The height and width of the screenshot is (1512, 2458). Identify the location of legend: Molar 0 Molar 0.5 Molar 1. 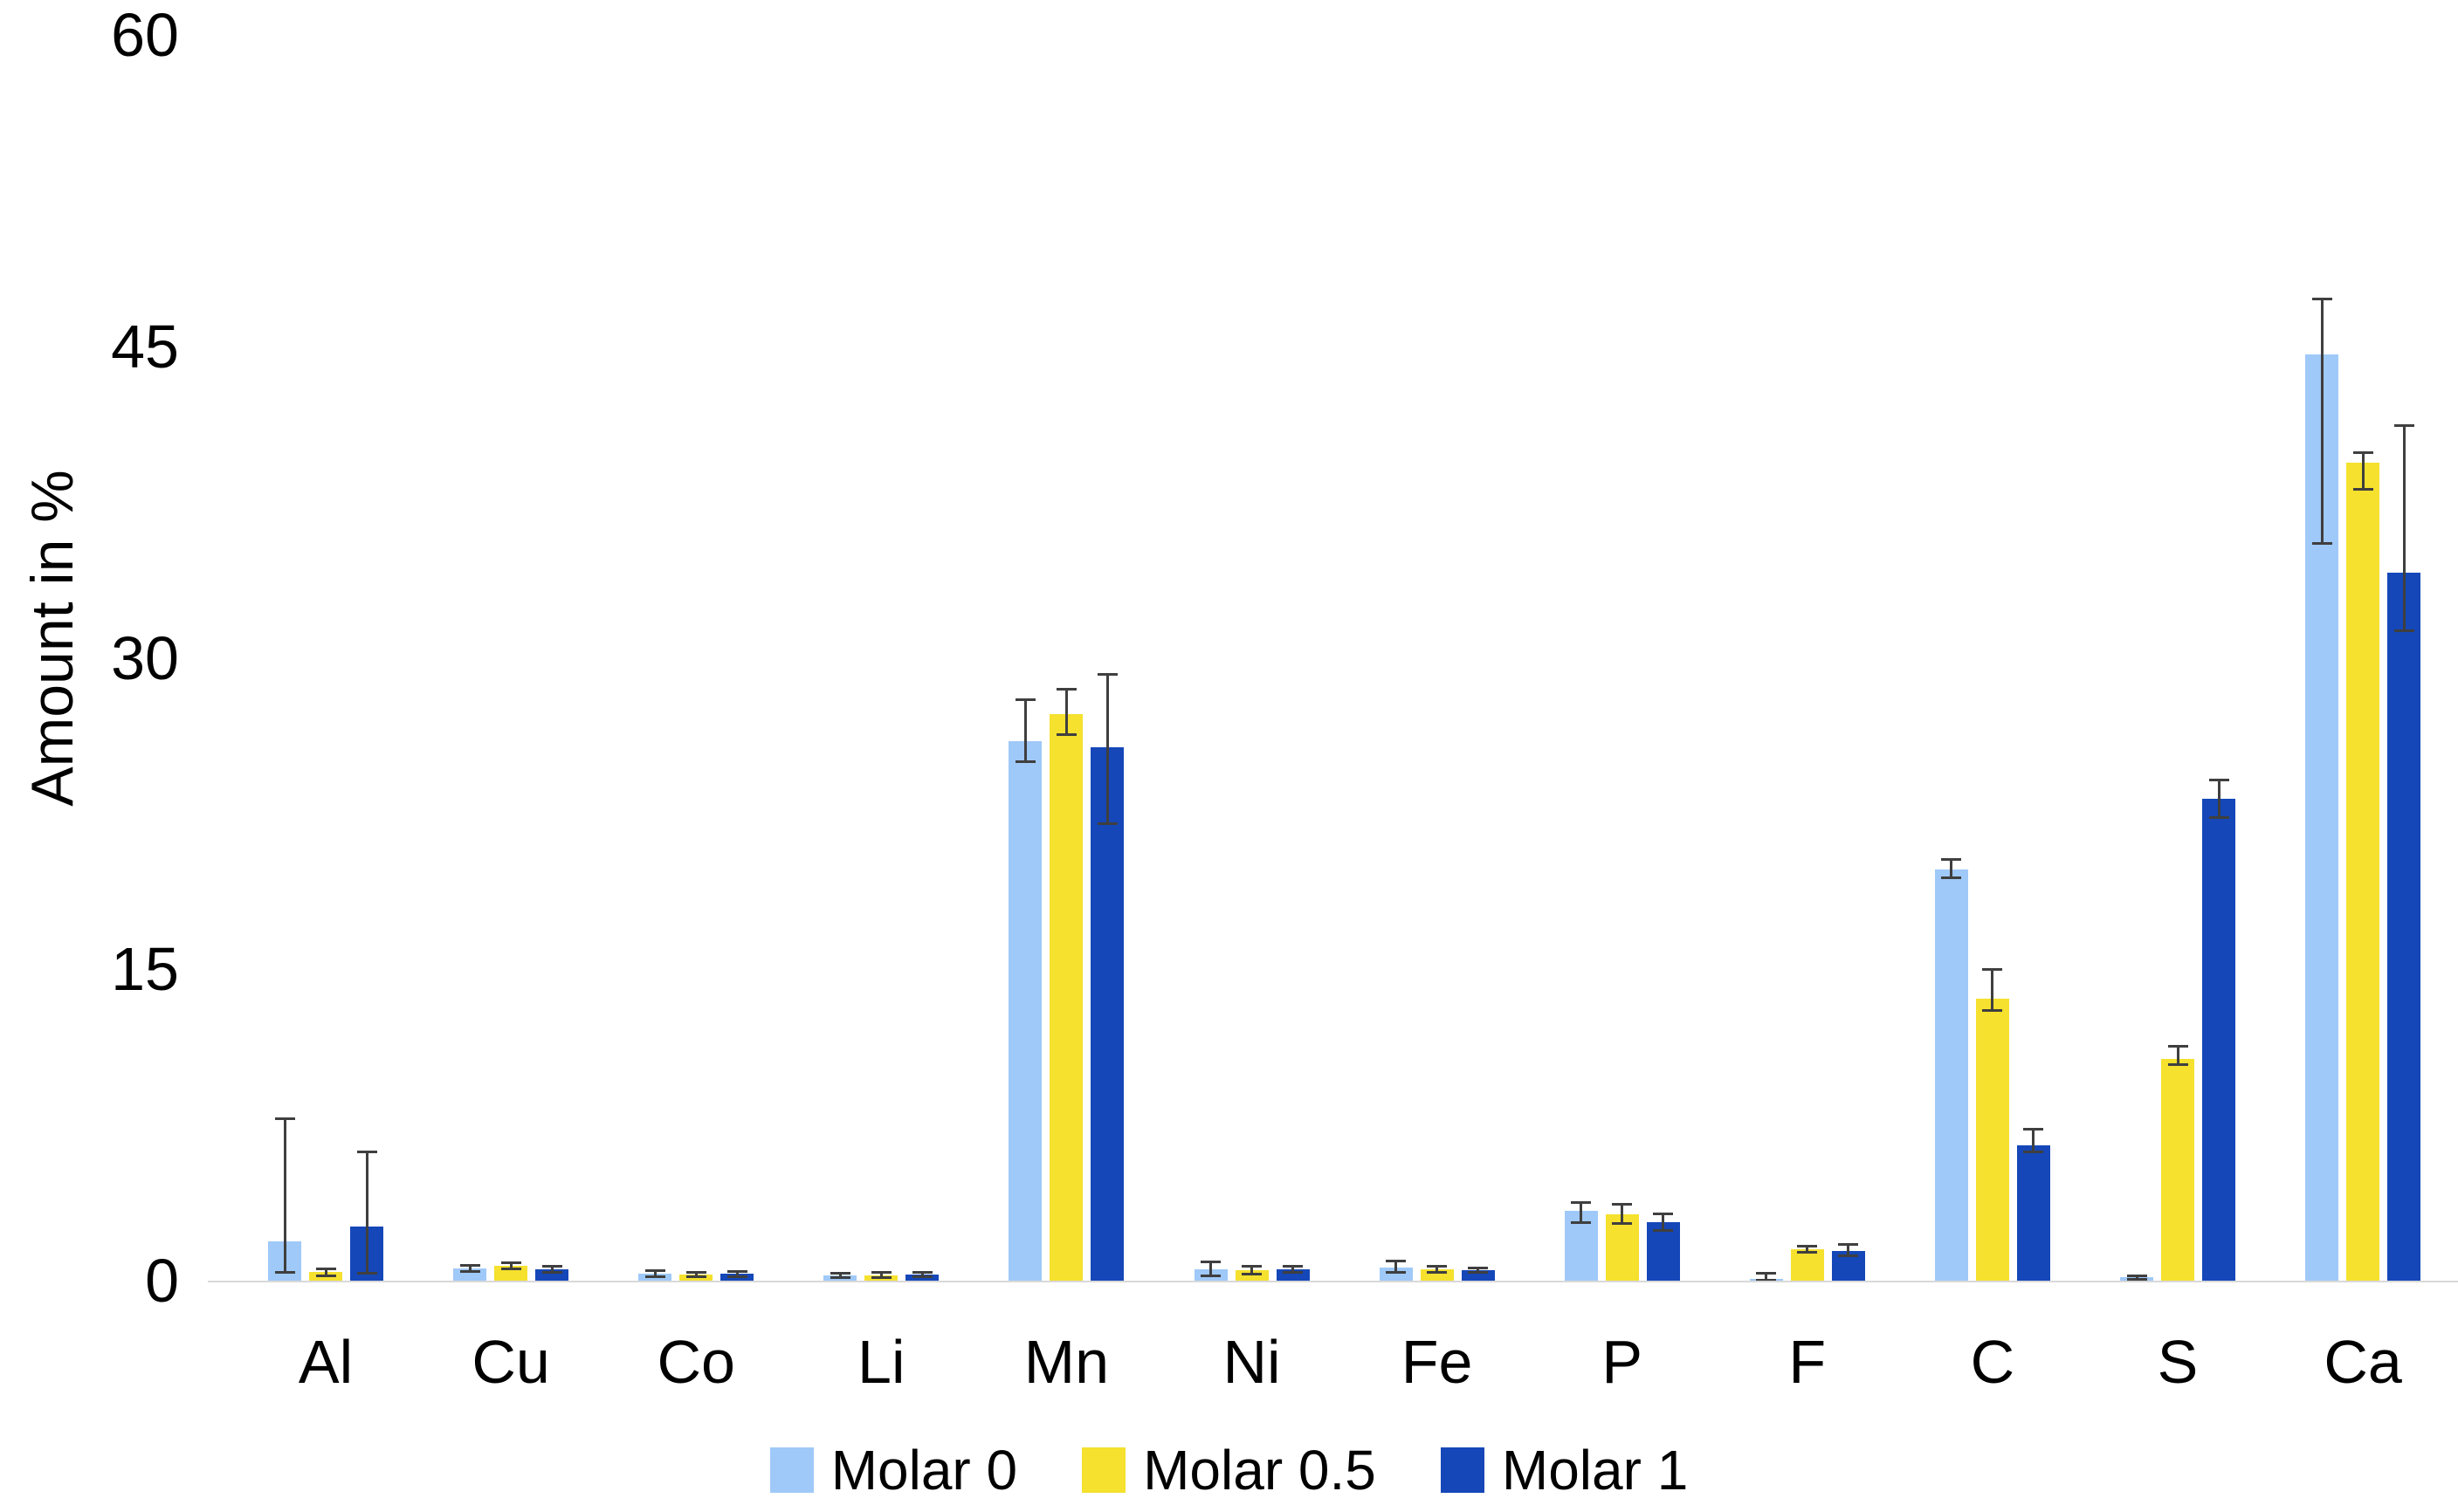
(1229, 1470).